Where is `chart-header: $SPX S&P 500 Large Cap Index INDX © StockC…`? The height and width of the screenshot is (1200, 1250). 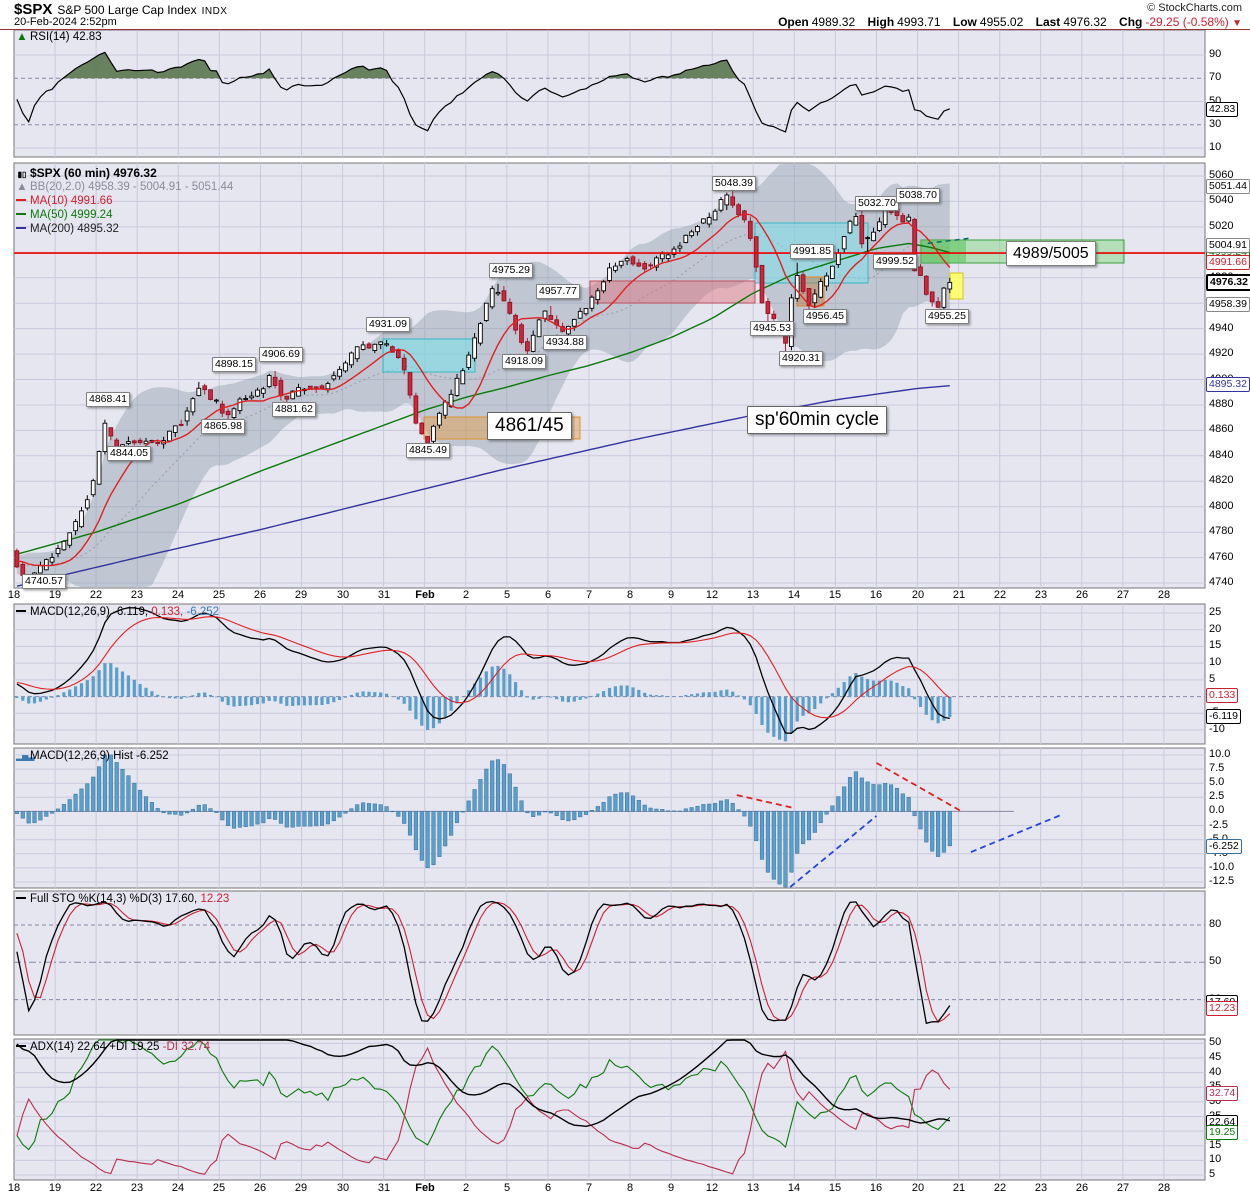
chart-header: $SPX S&P 500 Large Cap Index INDX © StockC… is located at coordinates (625, 15).